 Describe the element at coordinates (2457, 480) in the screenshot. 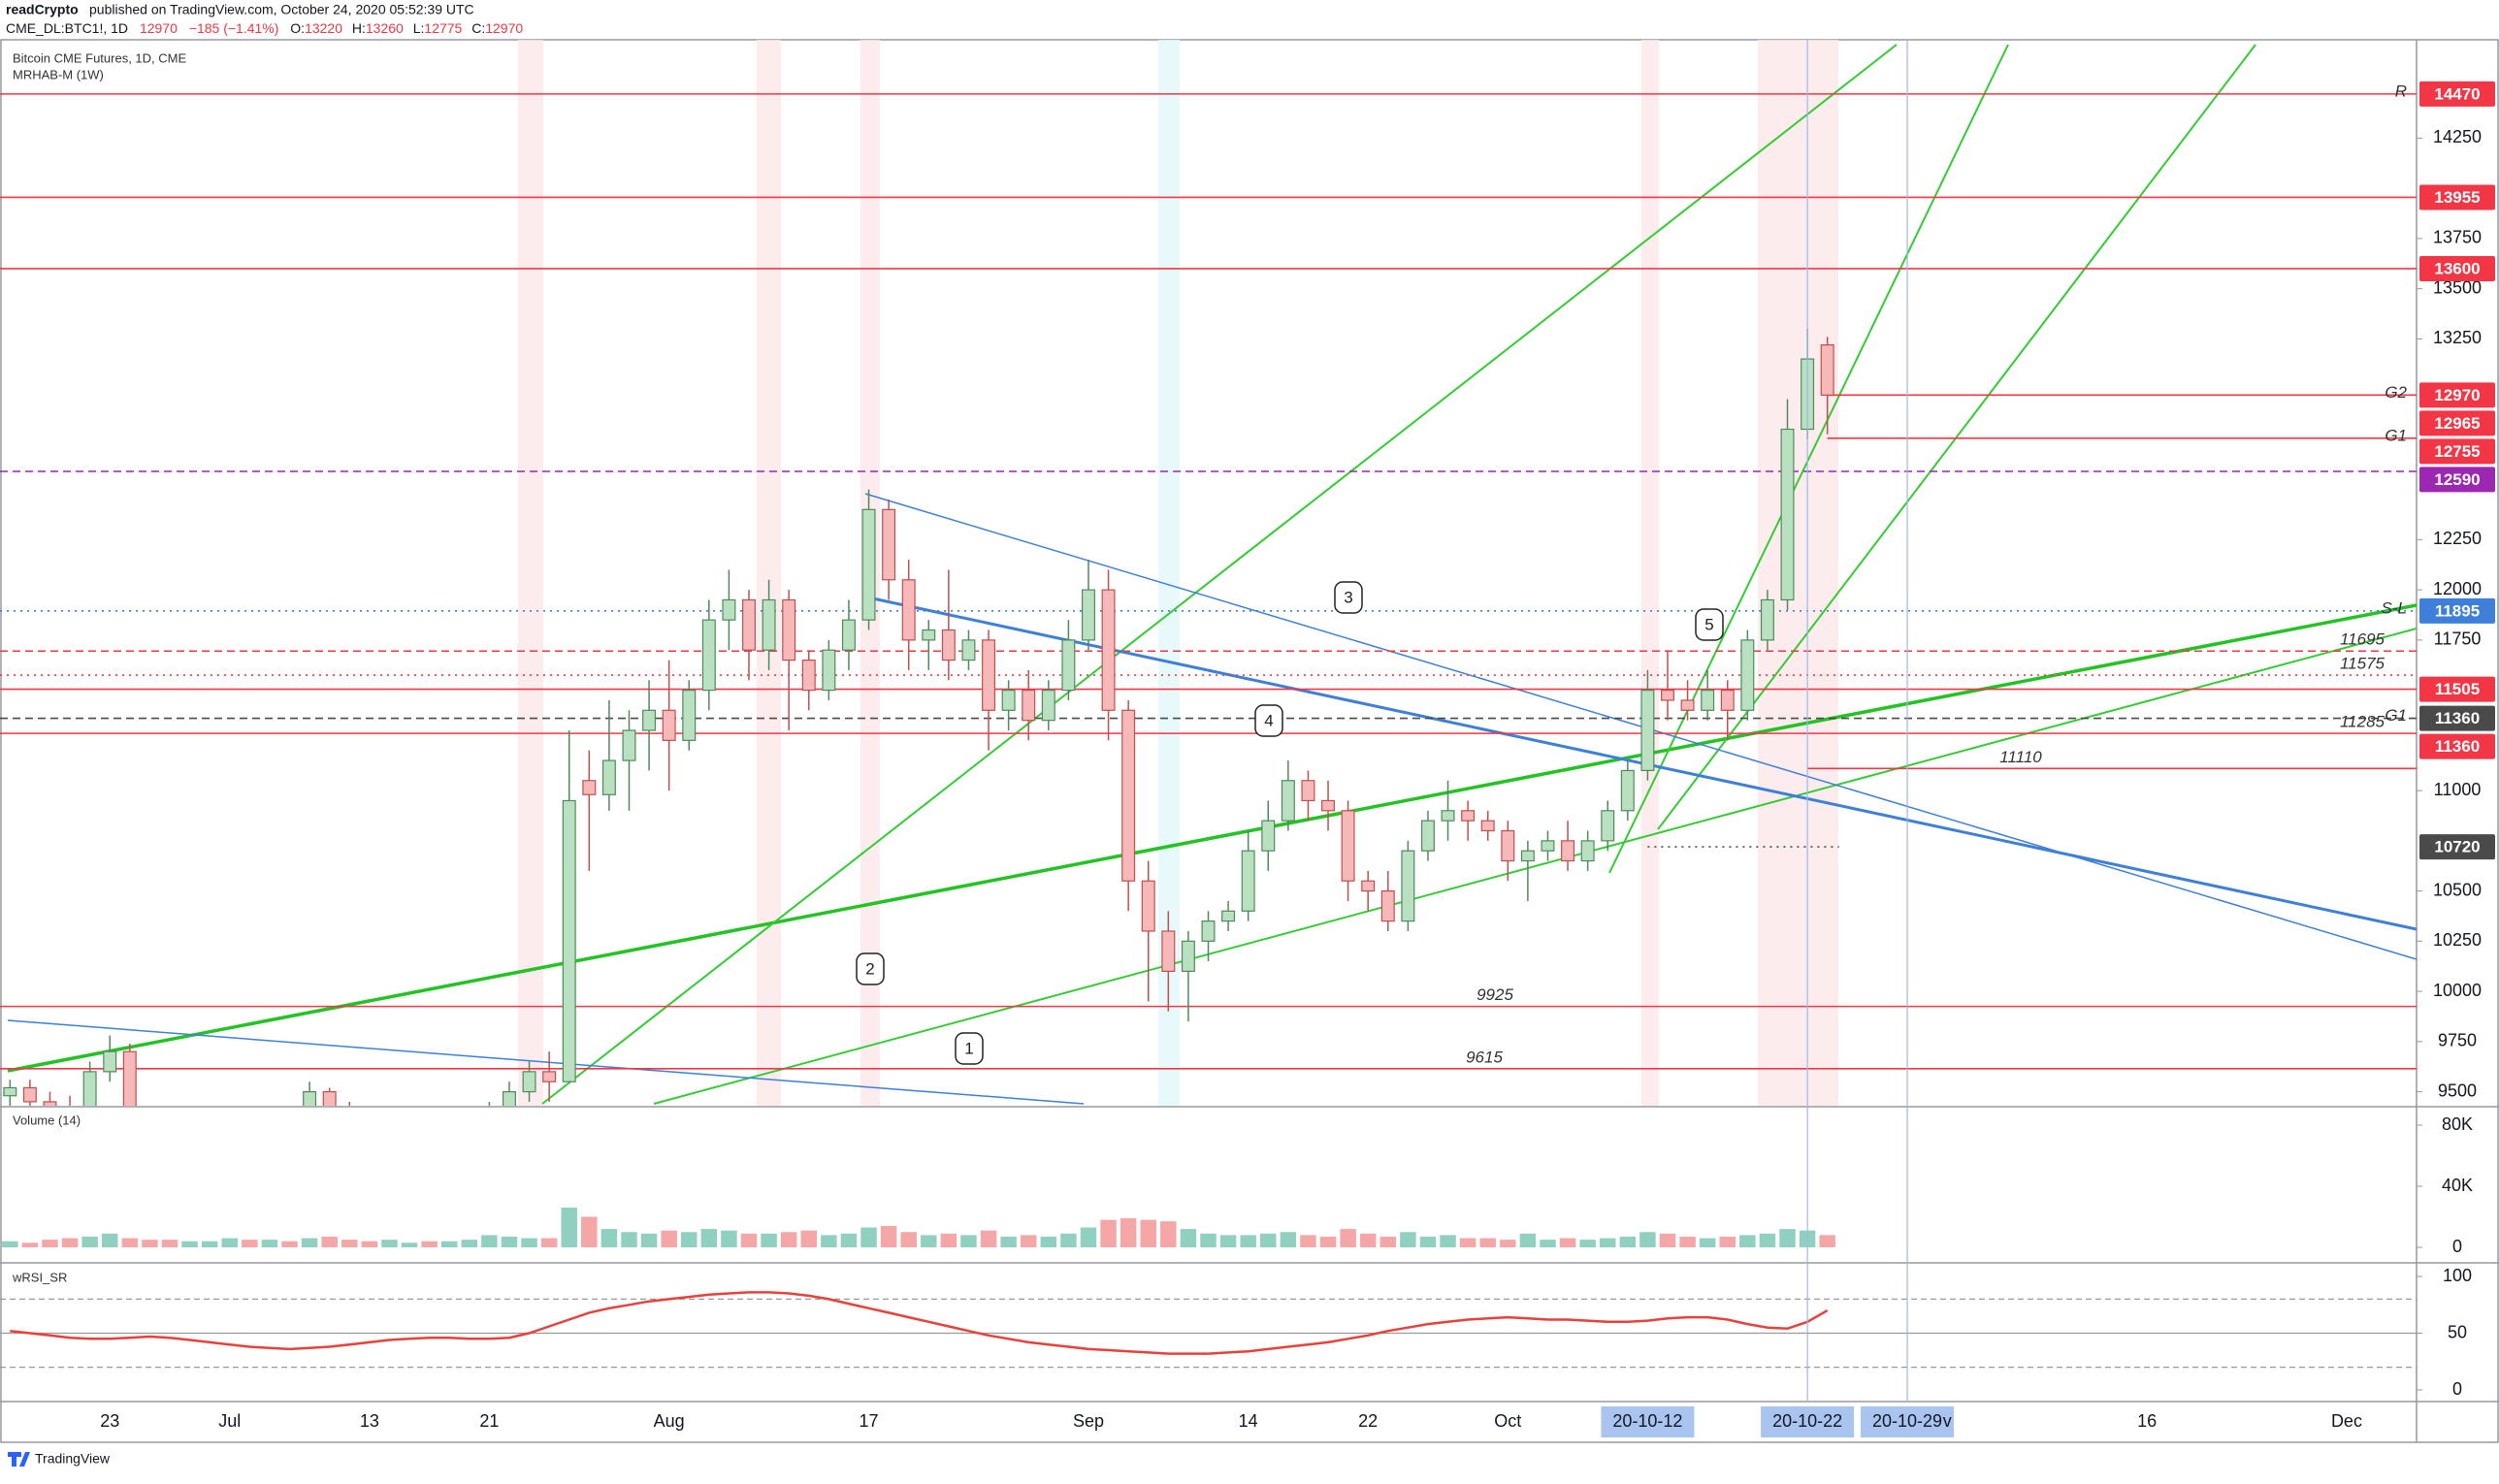

I see `price-label: 12590` at that location.